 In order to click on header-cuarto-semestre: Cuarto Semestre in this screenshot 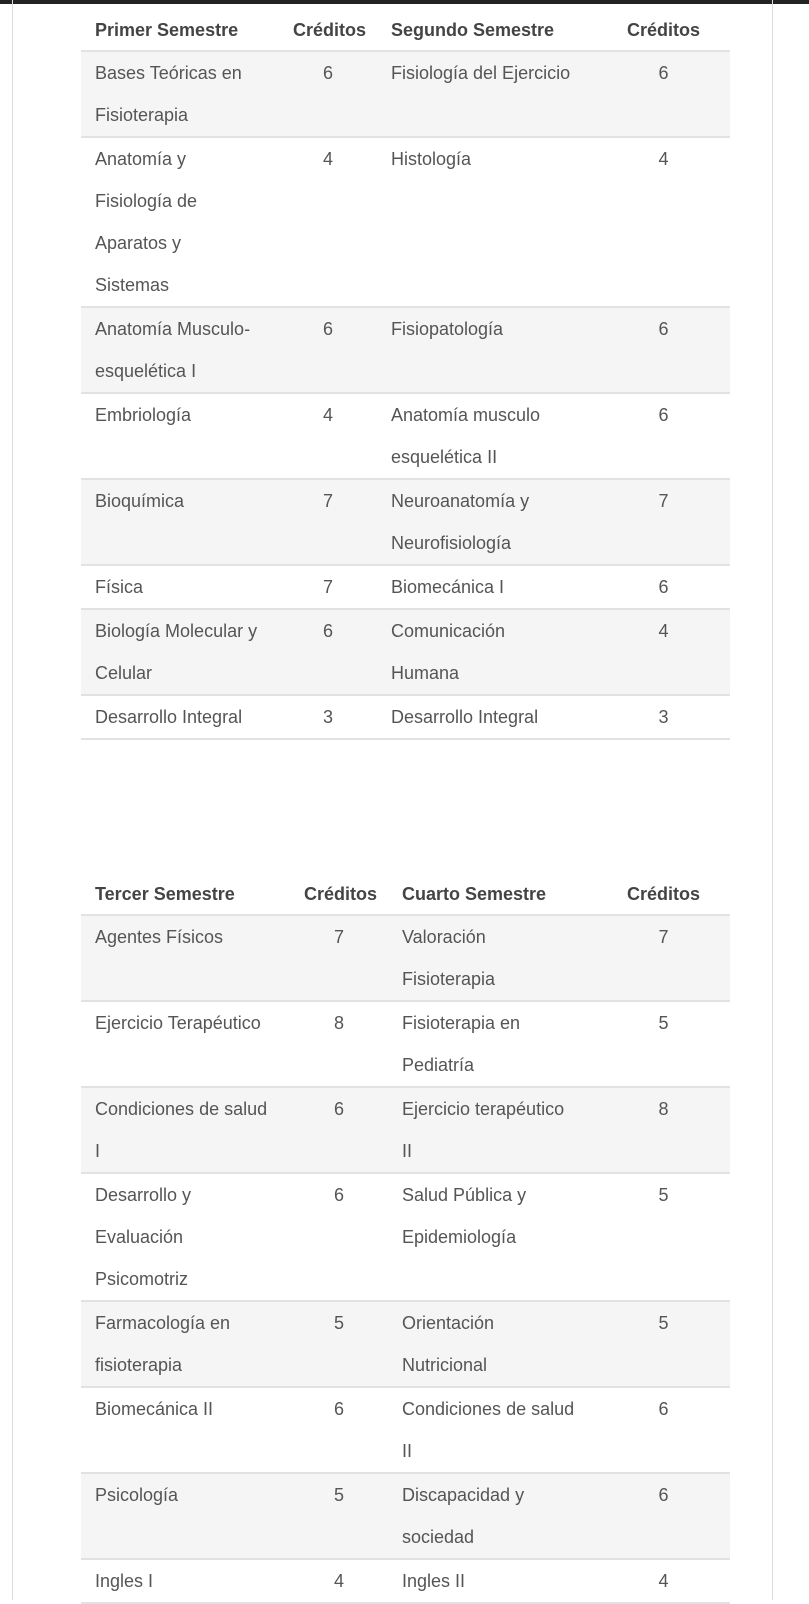, I will do `click(492, 893)`.